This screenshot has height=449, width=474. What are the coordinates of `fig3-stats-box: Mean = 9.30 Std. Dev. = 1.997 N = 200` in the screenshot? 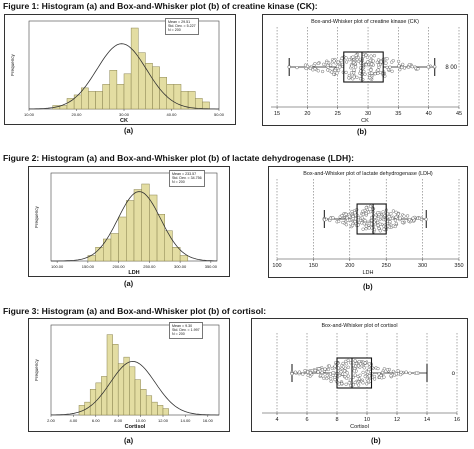 It's located at (186, 330).